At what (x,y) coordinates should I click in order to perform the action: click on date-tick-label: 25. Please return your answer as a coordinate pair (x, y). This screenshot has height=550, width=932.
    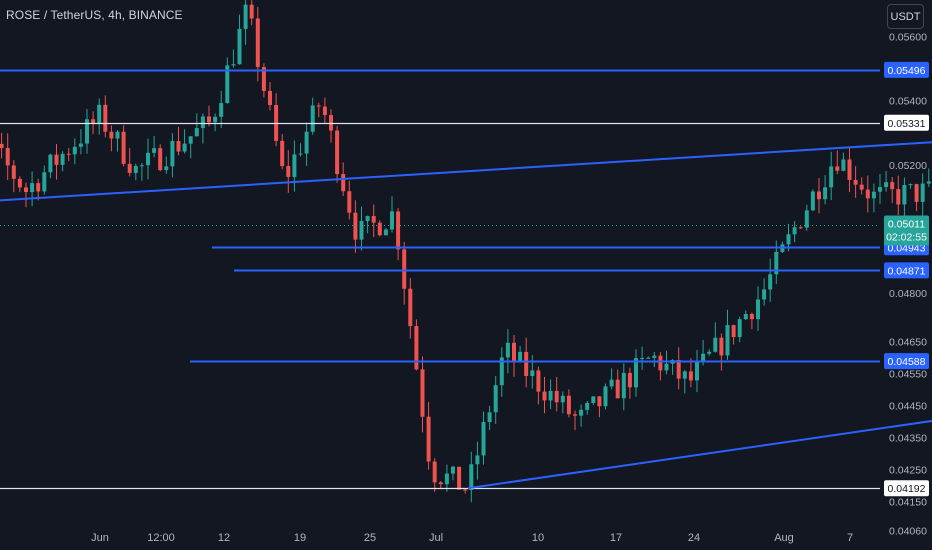
    Looking at the image, I should click on (370, 538).